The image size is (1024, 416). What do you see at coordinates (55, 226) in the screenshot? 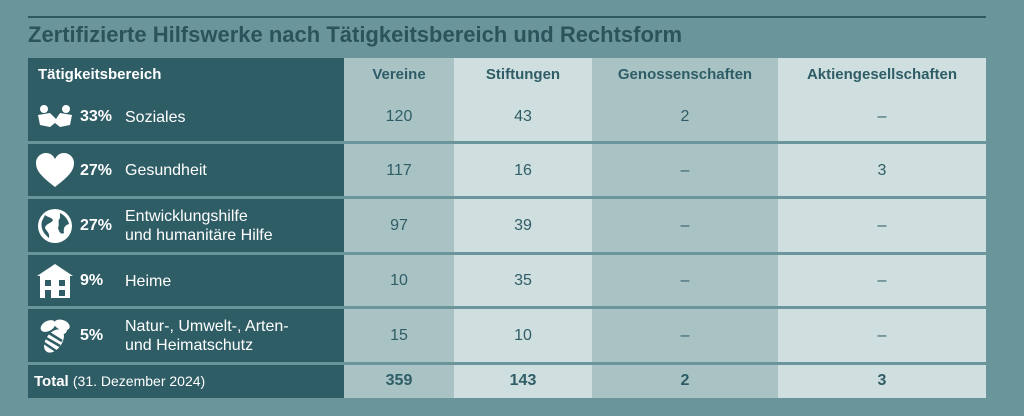
I see `globe-icon` at bounding box center [55, 226].